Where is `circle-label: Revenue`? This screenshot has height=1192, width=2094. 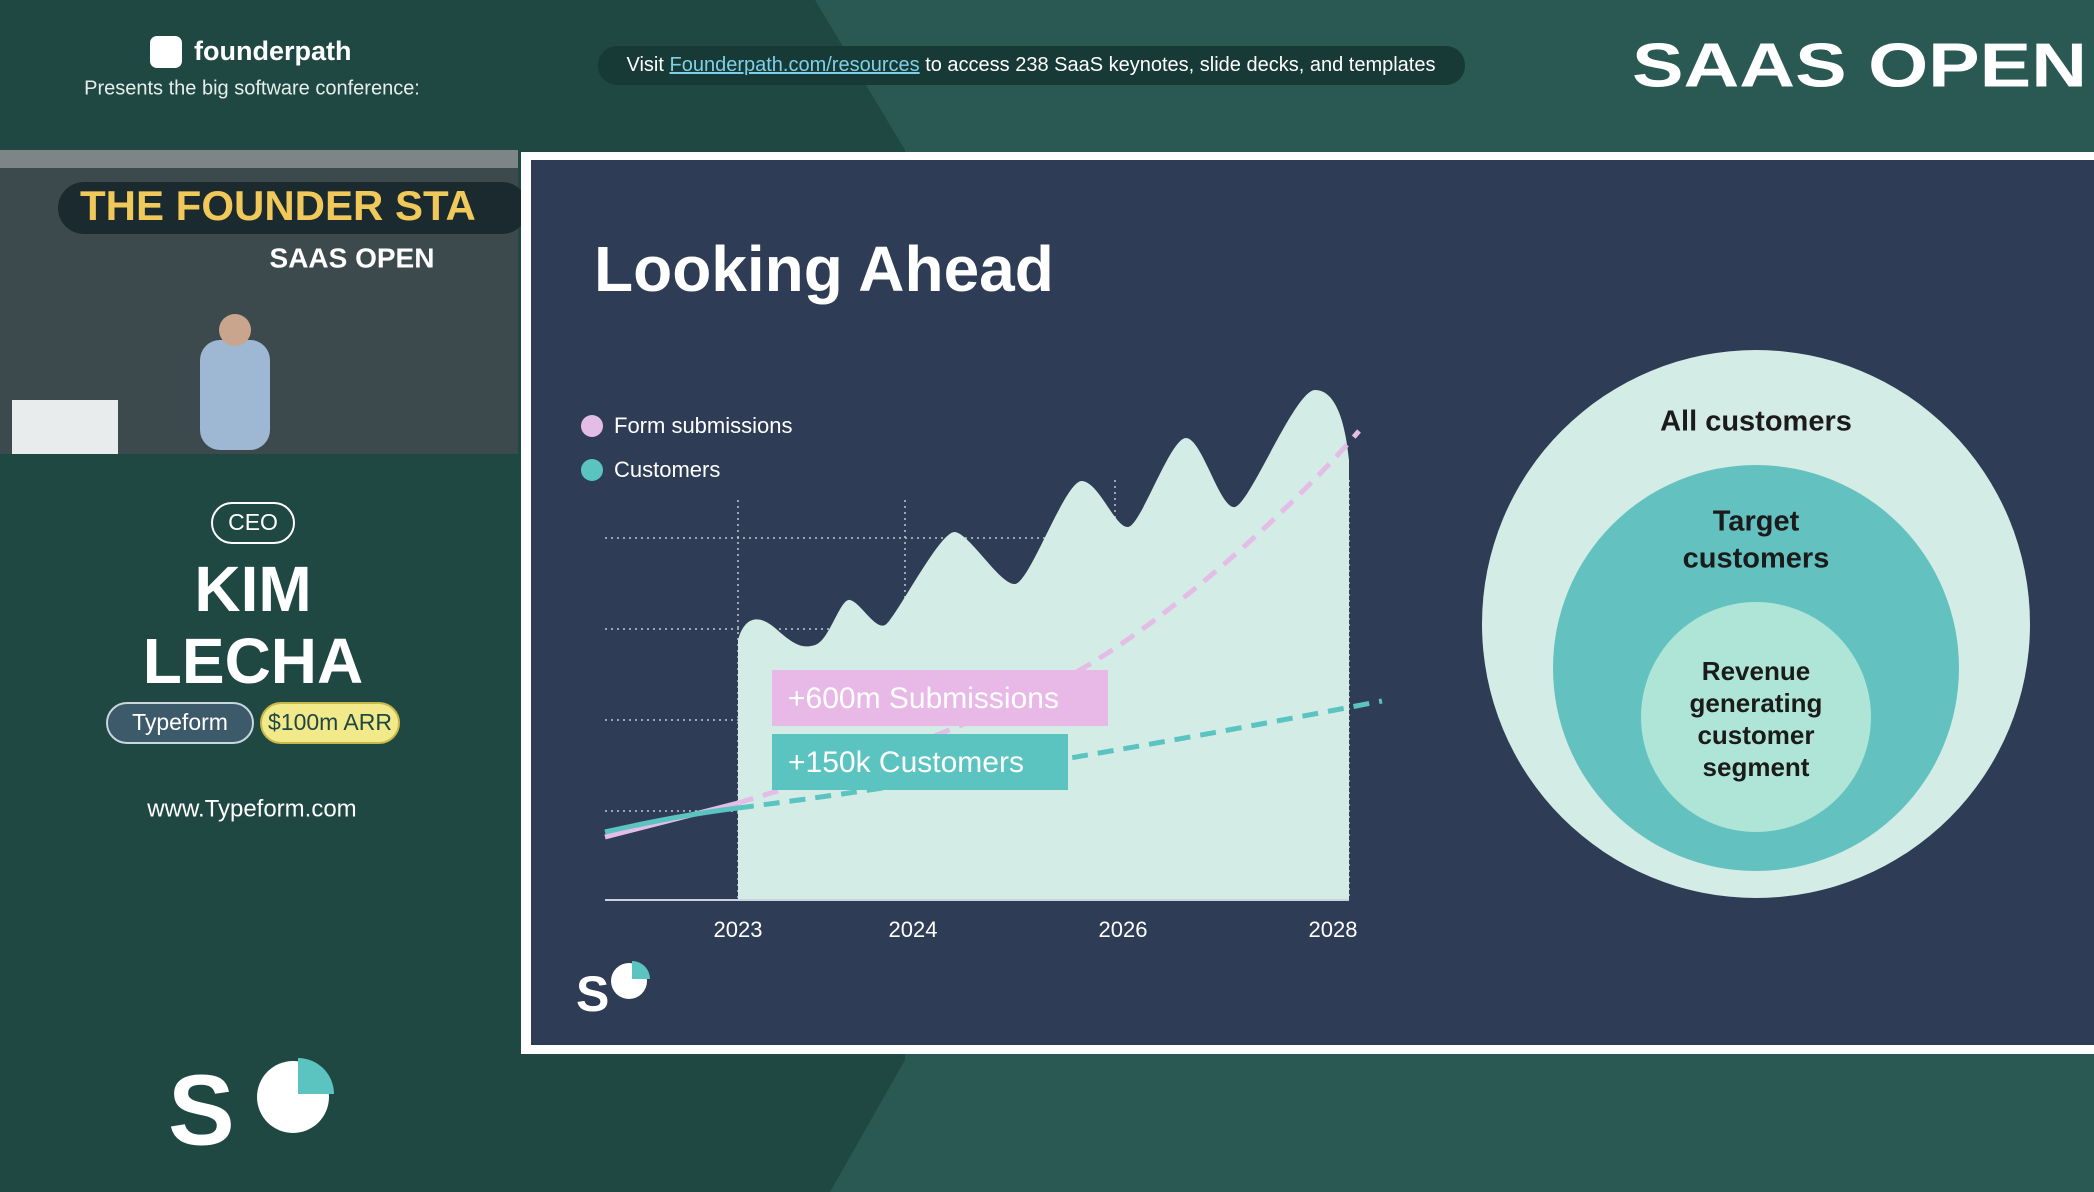
circle-label: Revenue is located at coordinates (1756, 671).